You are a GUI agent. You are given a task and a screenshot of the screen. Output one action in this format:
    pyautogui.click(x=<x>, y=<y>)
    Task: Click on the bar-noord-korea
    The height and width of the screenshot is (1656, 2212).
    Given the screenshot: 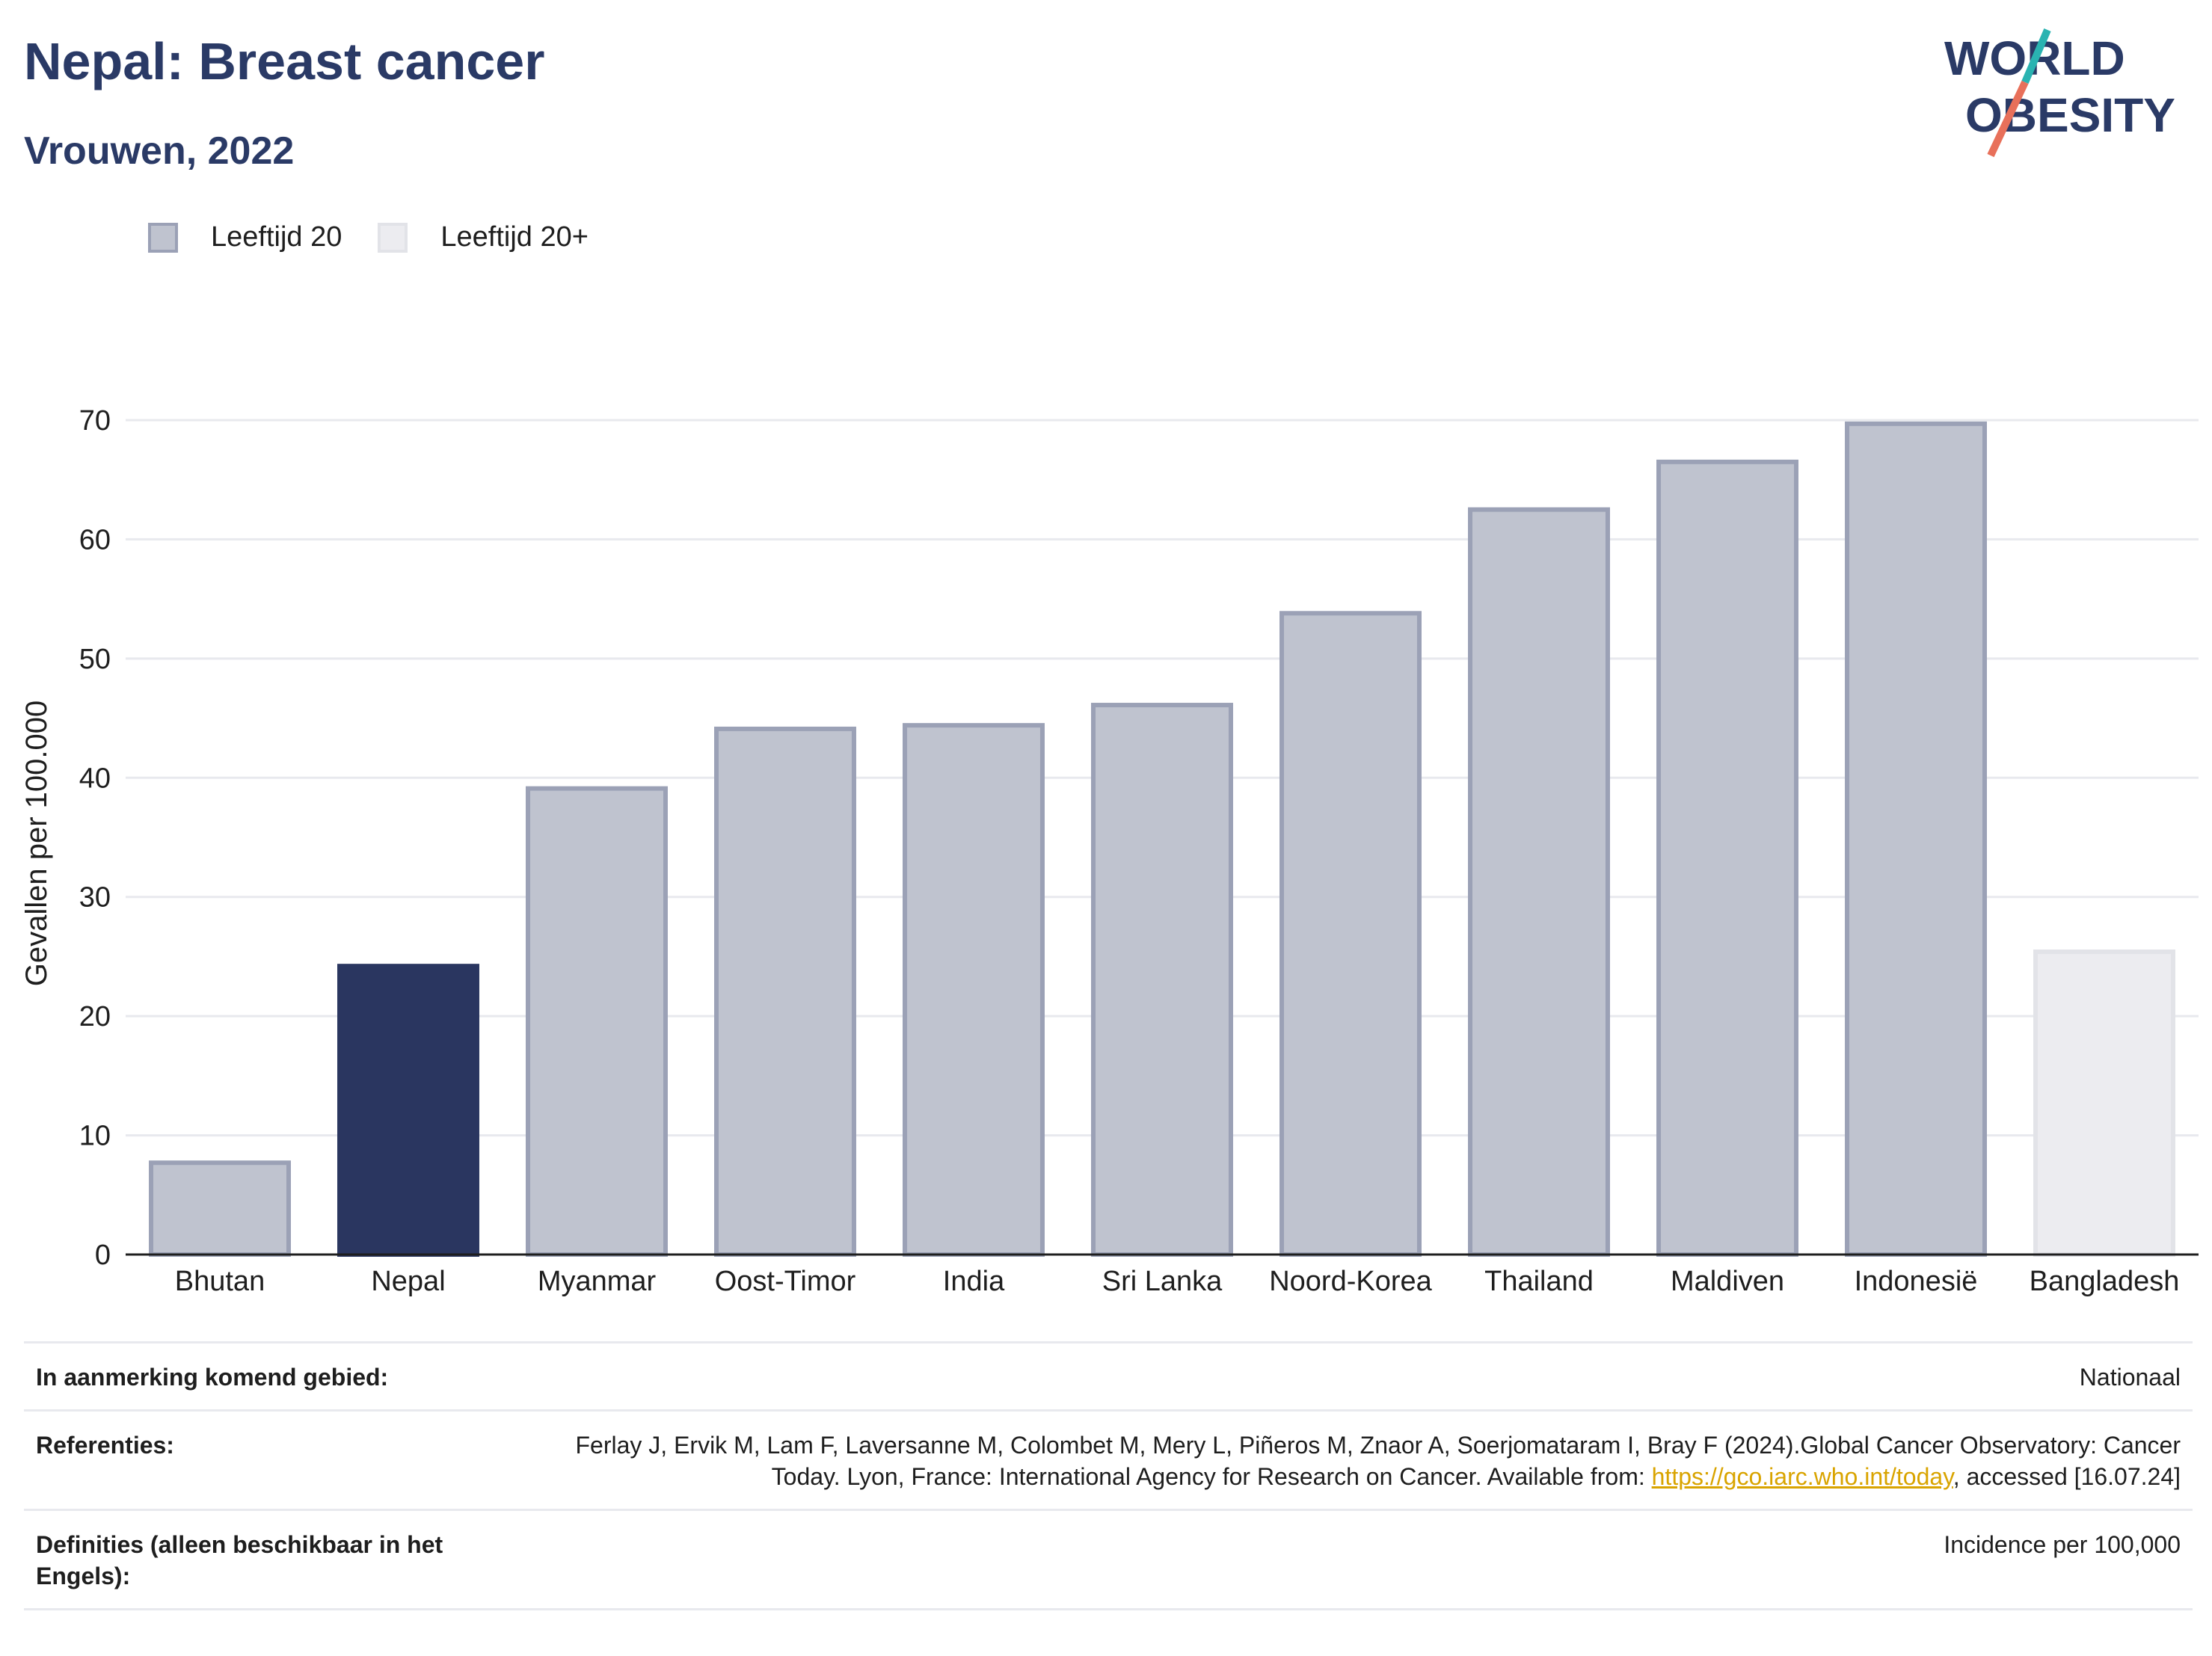 What is the action you would take?
    pyautogui.click(x=1350, y=934)
    